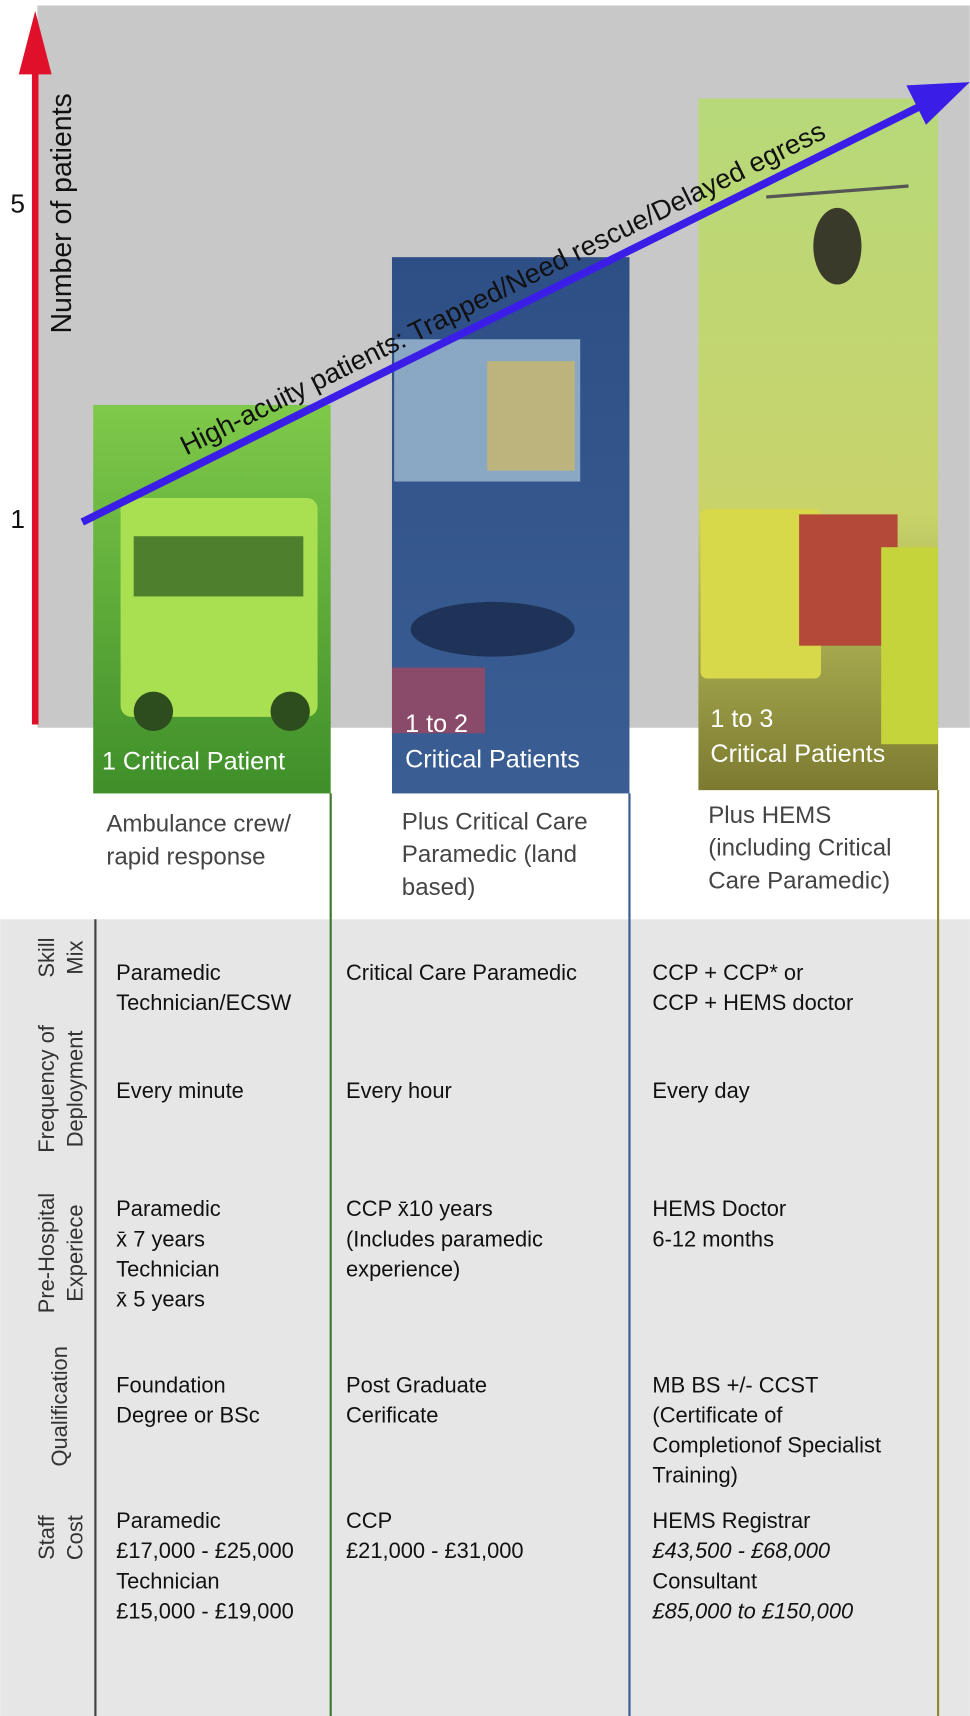  What do you see at coordinates (752, 1002) in the screenshot?
I see `cell-text: CCP + HEMS doctor` at bounding box center [752, 1002].